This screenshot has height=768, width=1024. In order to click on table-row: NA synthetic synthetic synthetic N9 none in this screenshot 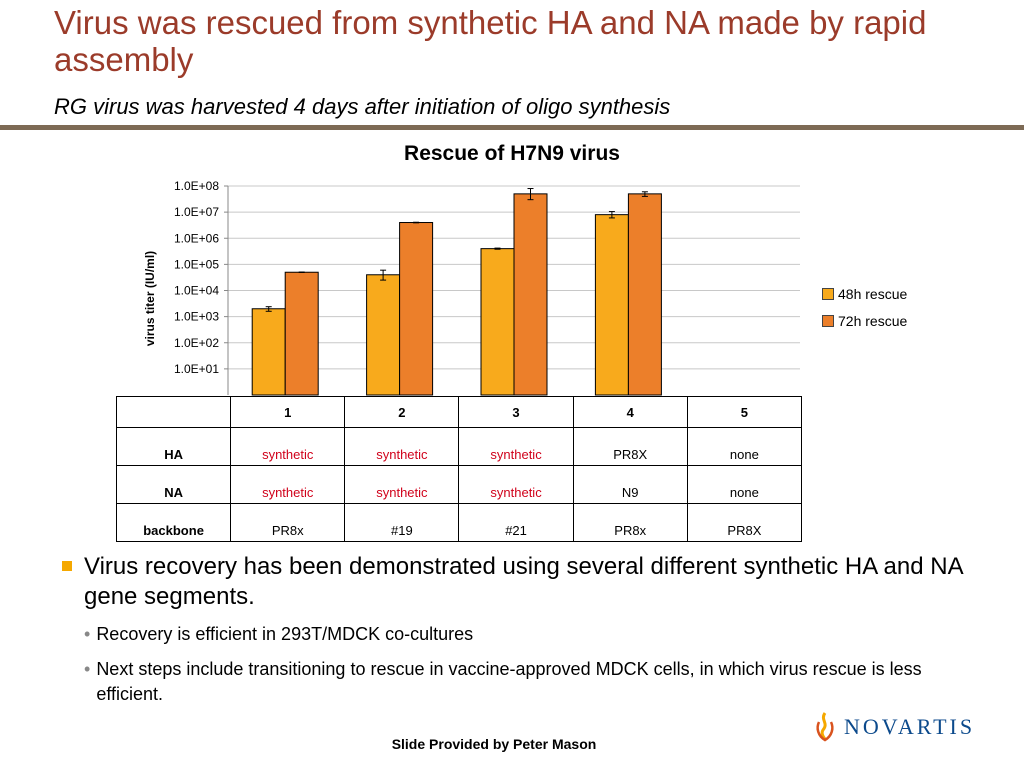, I will do `click(459, 484)`.